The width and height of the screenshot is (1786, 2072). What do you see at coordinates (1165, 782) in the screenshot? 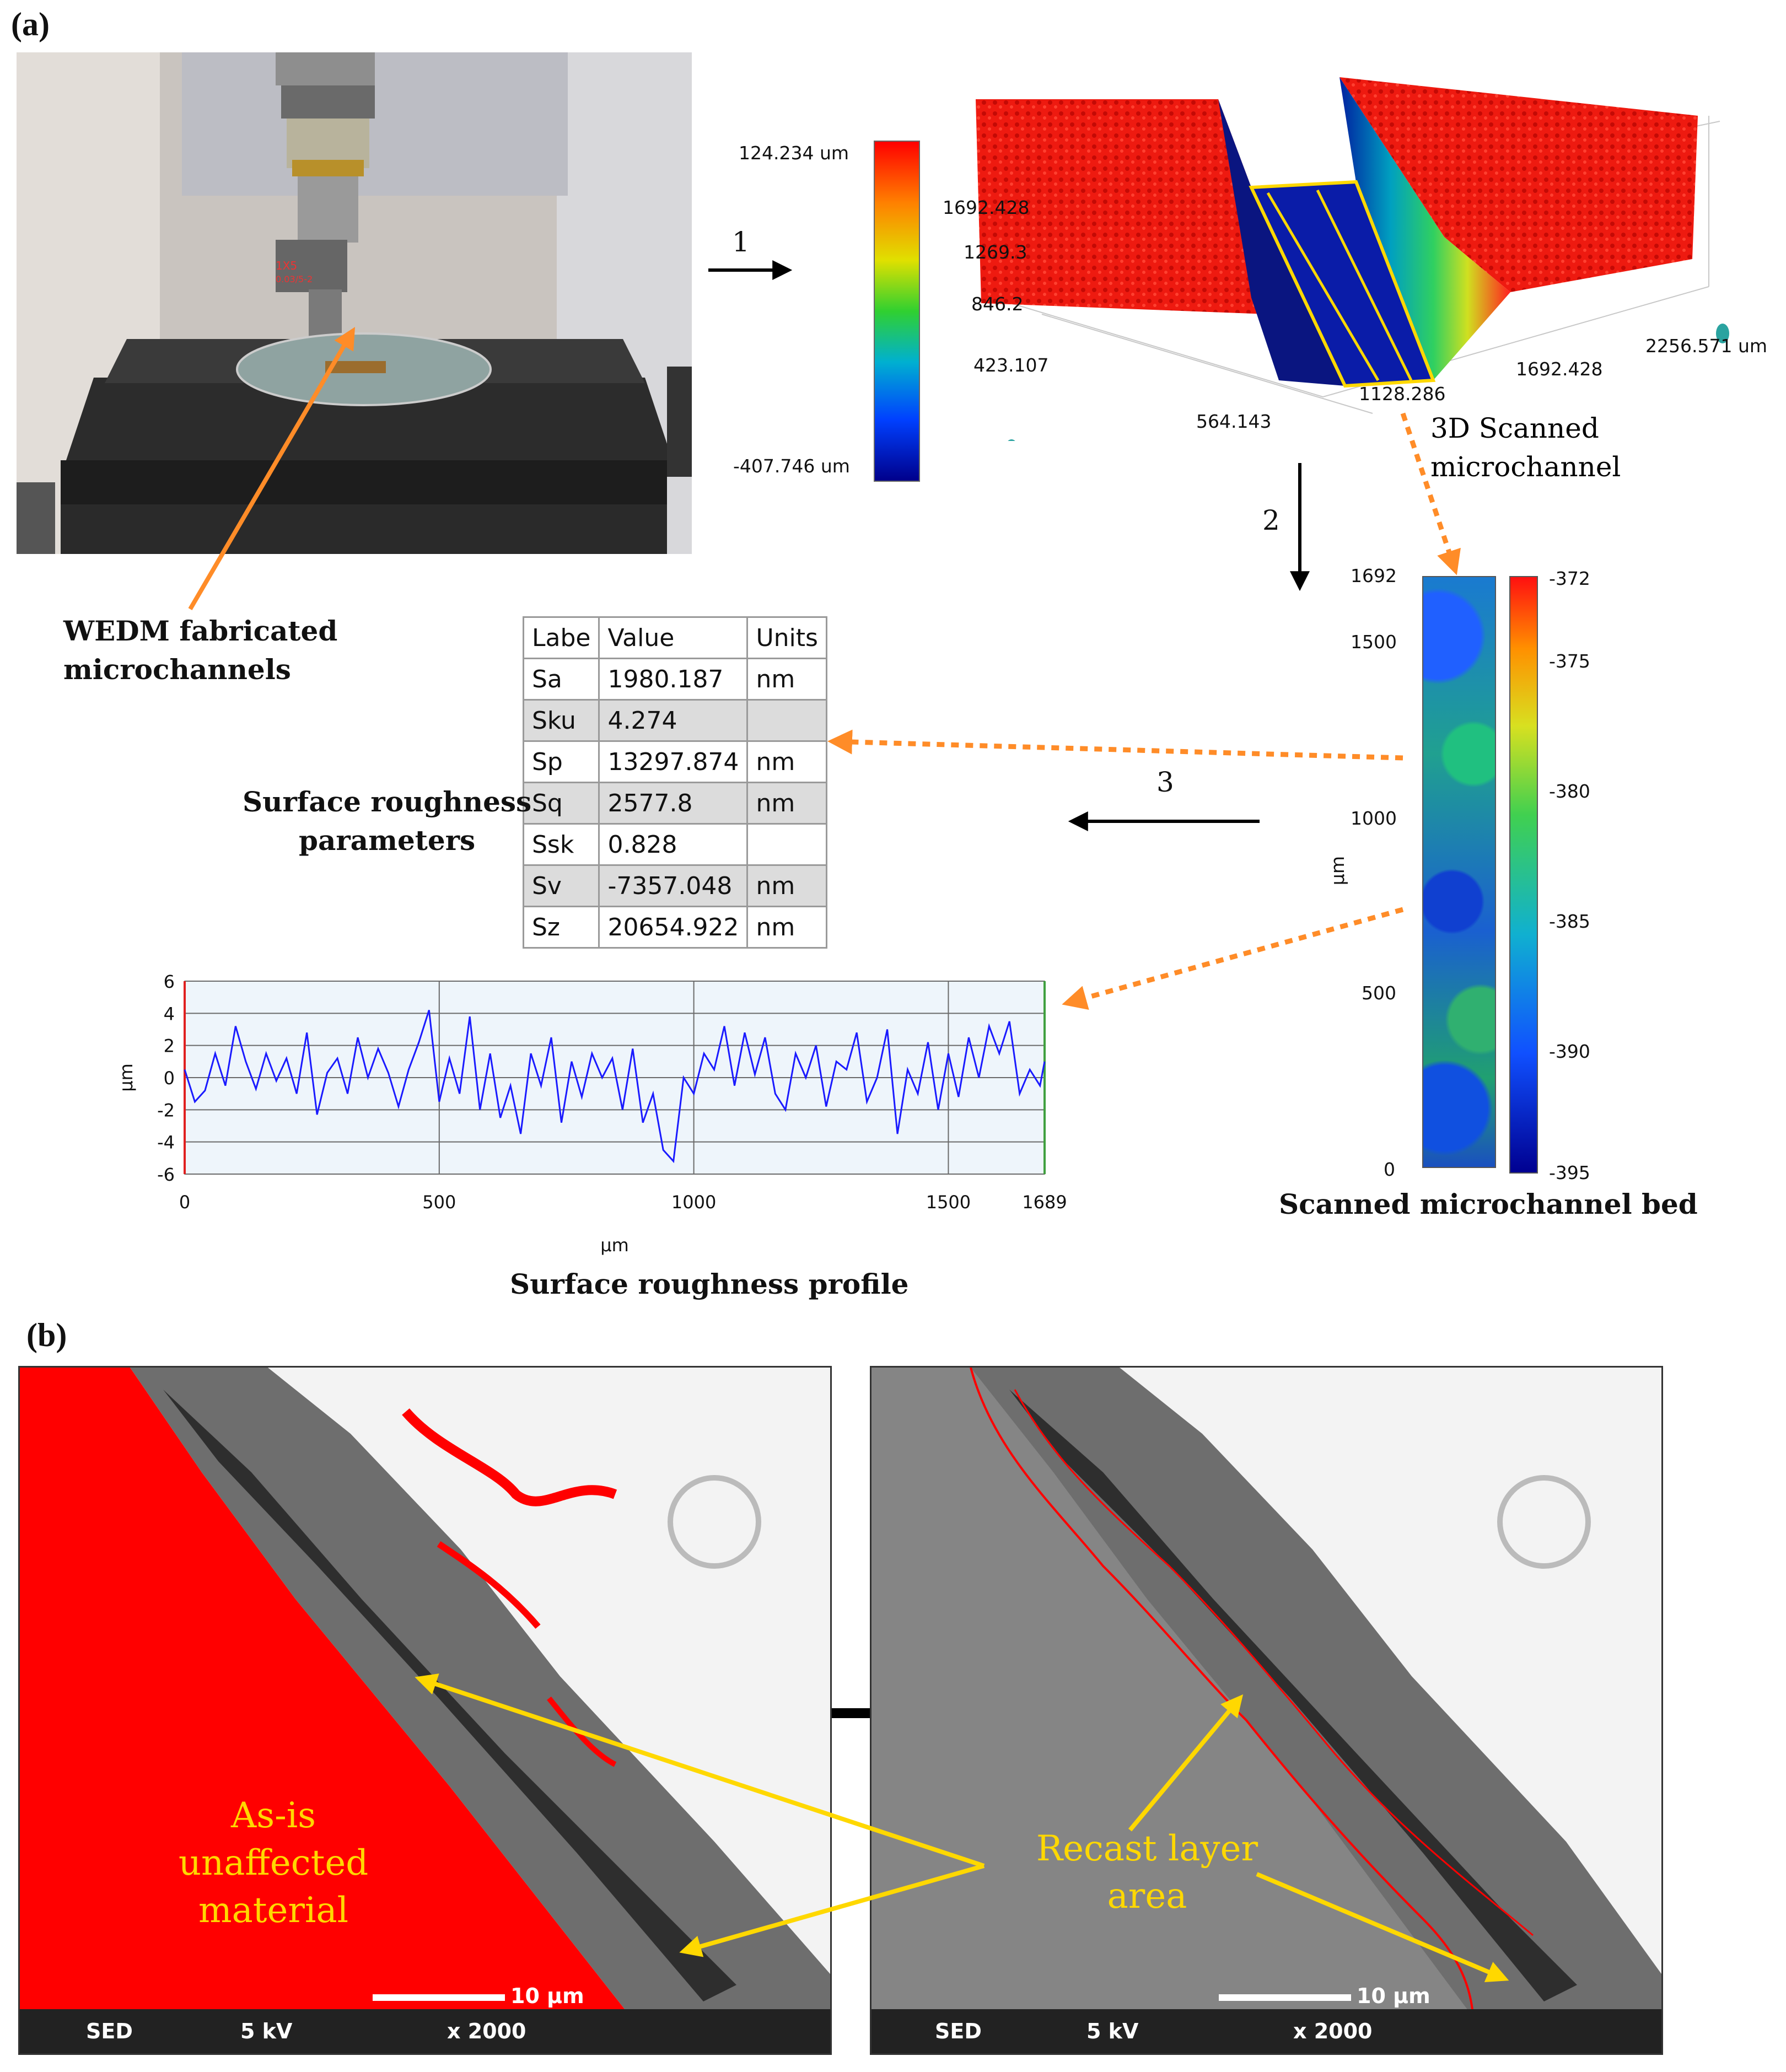
I see `step-3-label: 3` at bounding box center [1165, 782].